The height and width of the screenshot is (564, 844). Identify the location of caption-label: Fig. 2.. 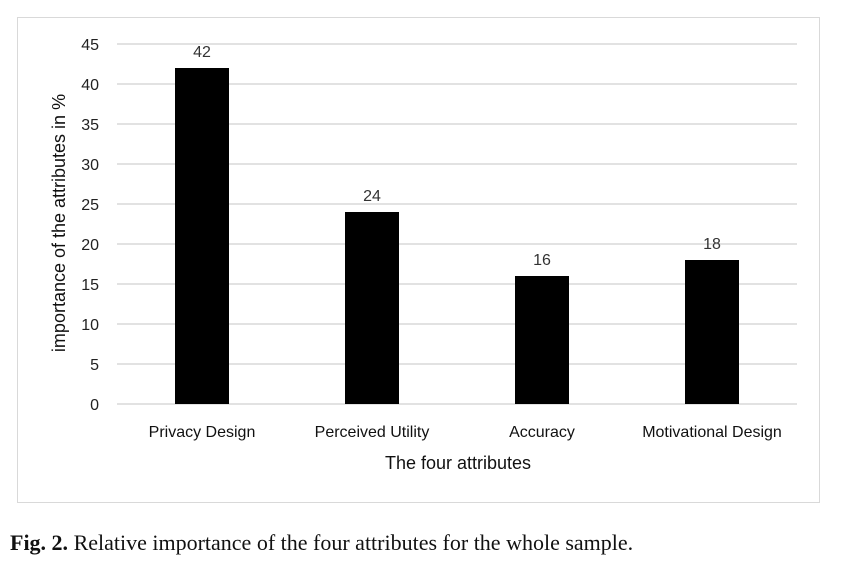
(39, 542).